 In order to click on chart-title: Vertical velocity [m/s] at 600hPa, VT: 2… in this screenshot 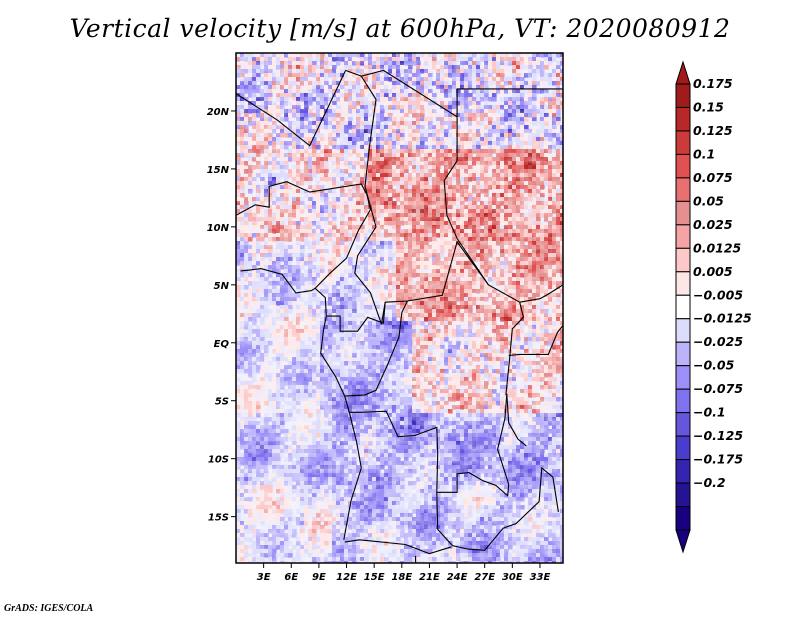, I will do `click(400, 28)`.